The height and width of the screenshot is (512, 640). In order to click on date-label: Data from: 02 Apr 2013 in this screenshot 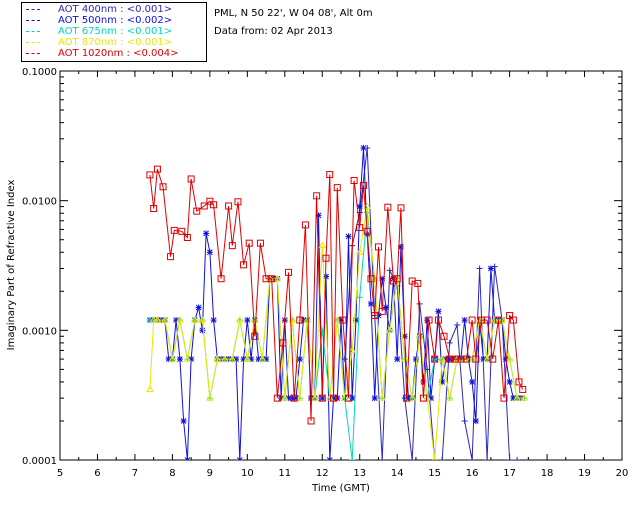, I will do `click(273, 31)`.